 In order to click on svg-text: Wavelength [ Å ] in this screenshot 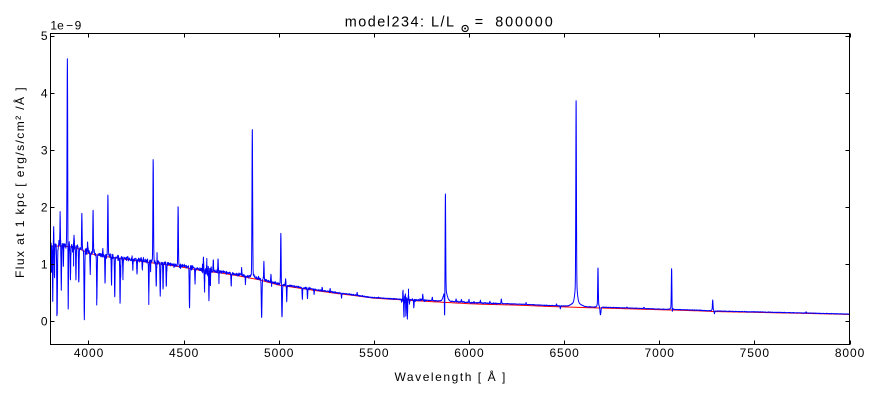, I will do `click(451, 376)`.